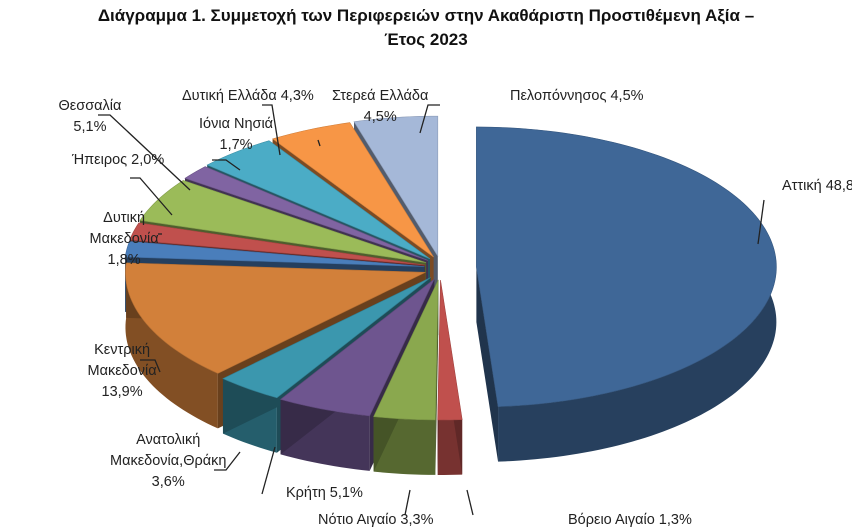 Image resolution: width=852 pixels, height=531 pixels. I want to click on slice-label: Θεσσαλία 5,1%, so click(90, 116).